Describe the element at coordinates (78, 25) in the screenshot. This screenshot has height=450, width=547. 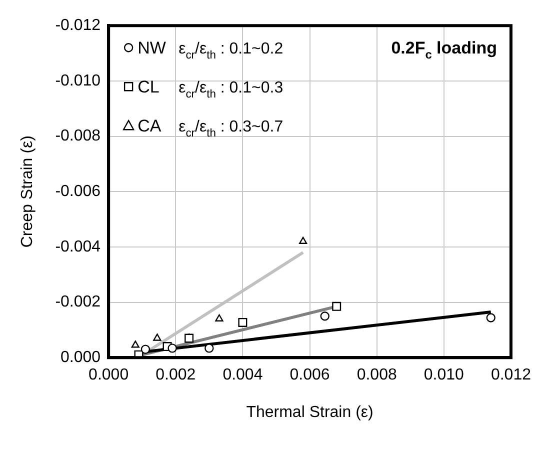
I see `y-tick-label: -0.012` at that location.